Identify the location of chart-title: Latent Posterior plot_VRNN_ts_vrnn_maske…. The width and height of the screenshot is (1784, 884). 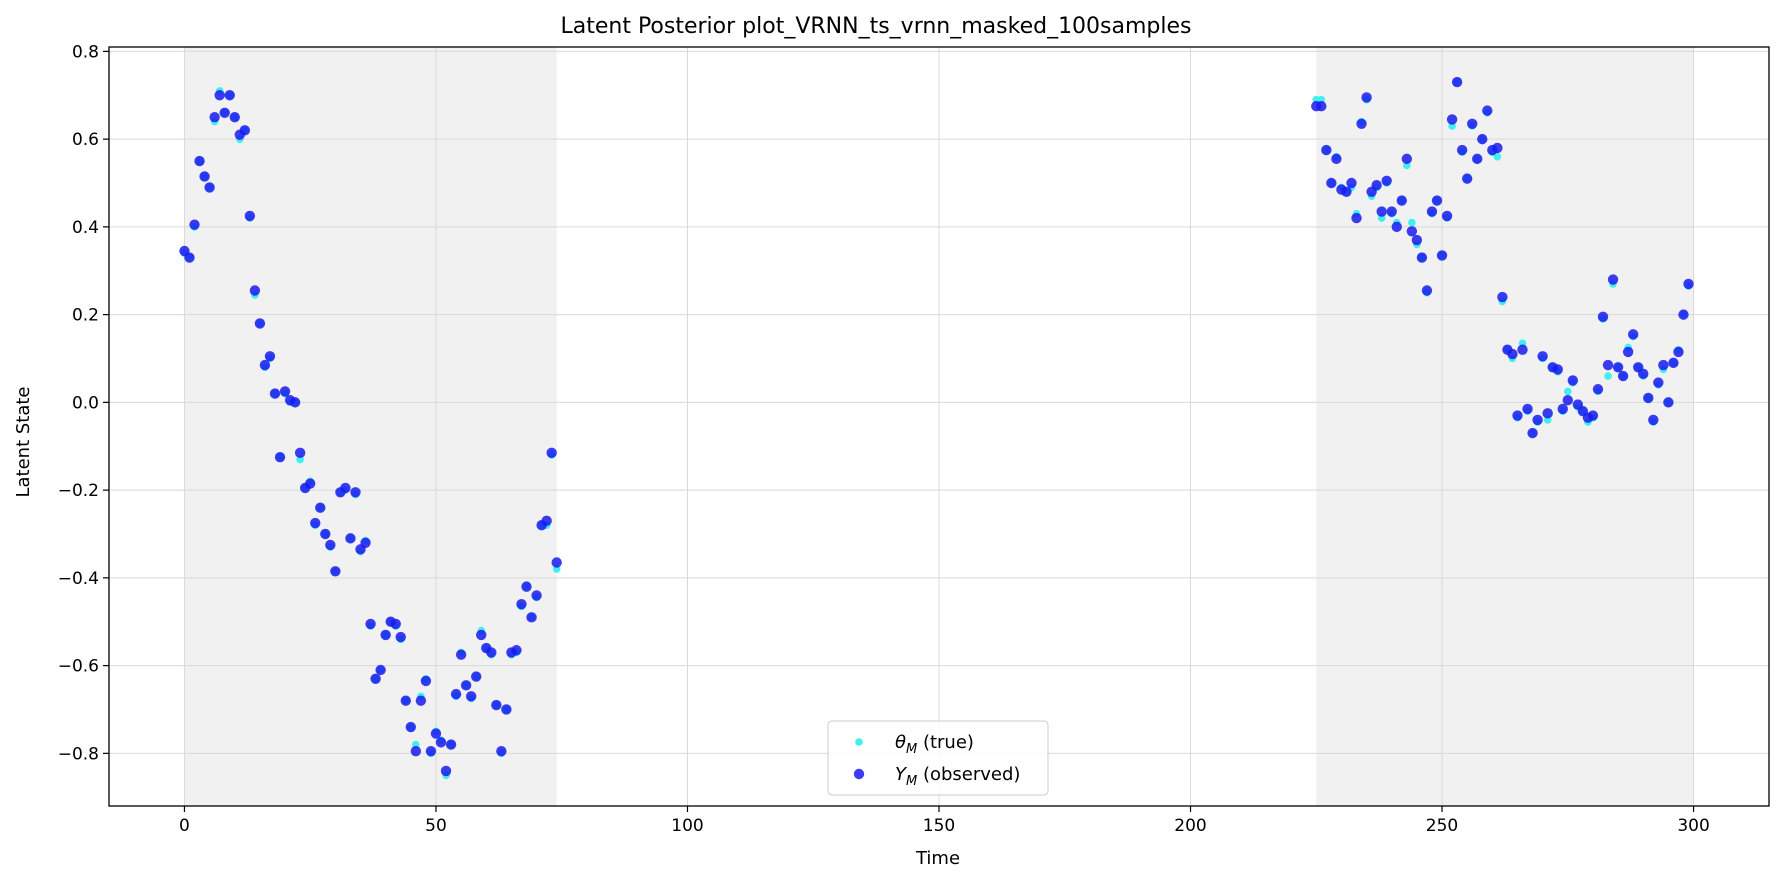
(875, 26).